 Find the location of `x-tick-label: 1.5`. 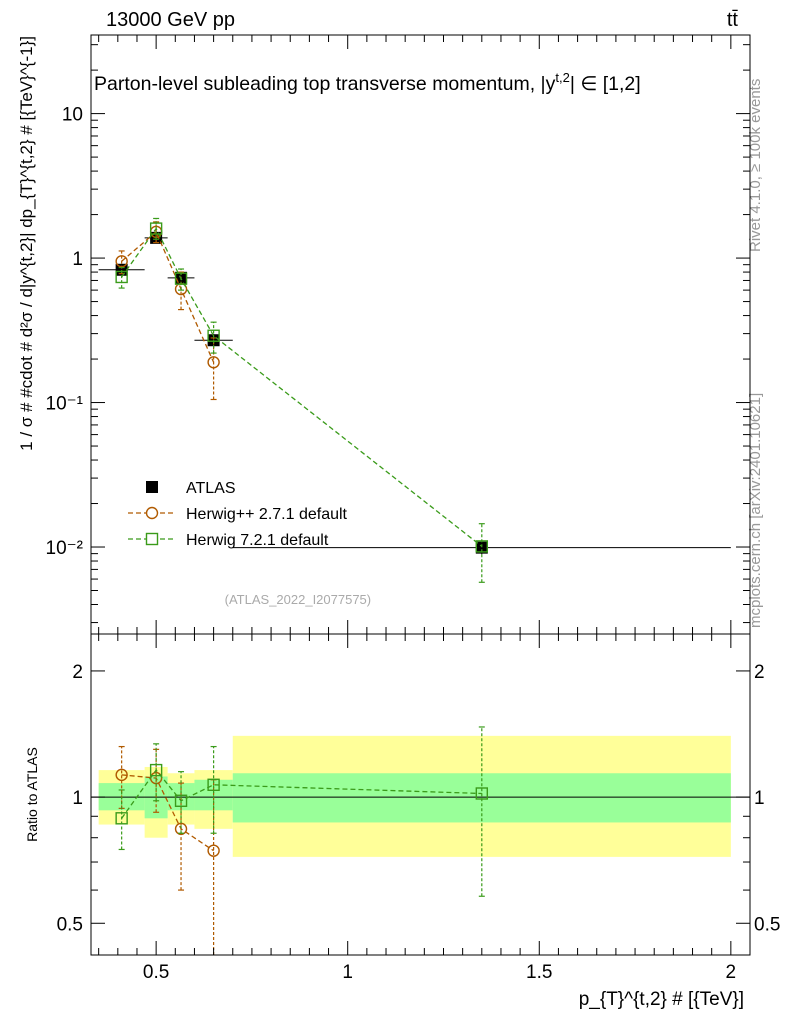

x-tick-label: 1.5 is located at coordinates (539, 972).